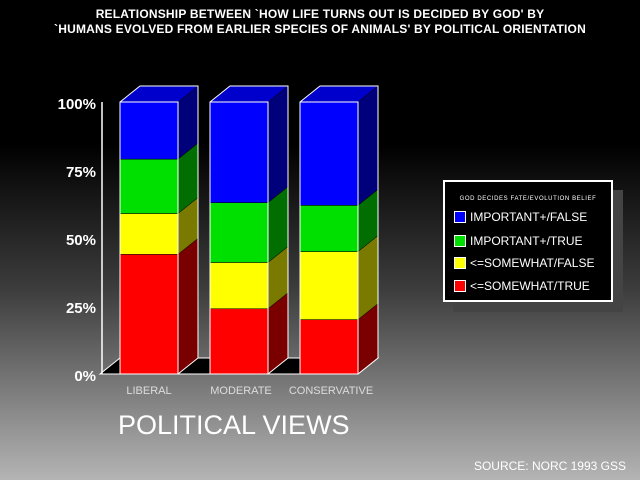  Describe the element at coordinates (331, 391) in the screenshot. I see `x-category-conservative: CONSERVATIVE` at that location.